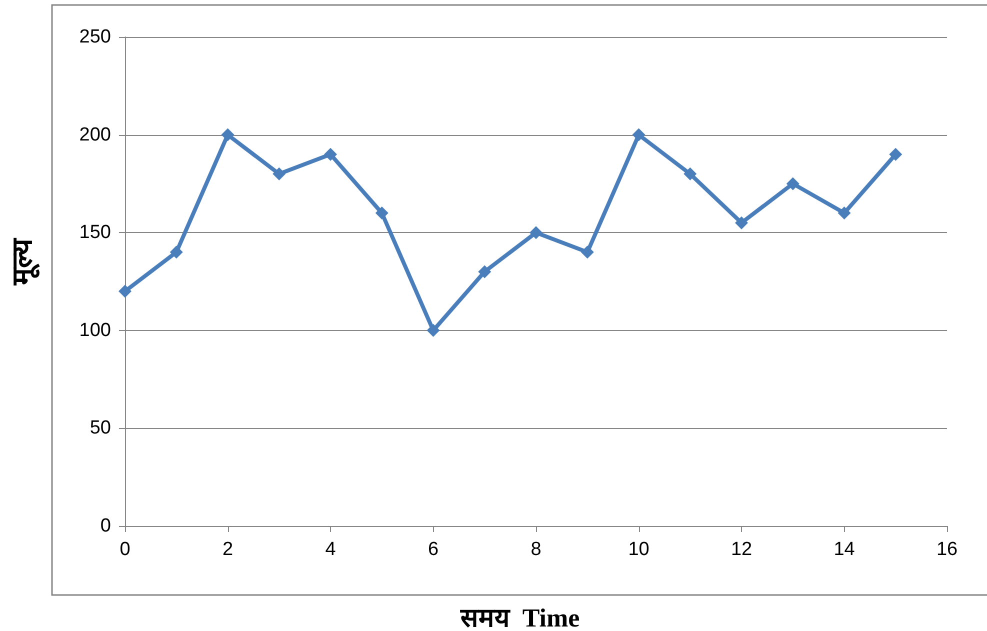 The image size is (987, 631). I want to click on x-tick-label: 4, so click(330, 549).